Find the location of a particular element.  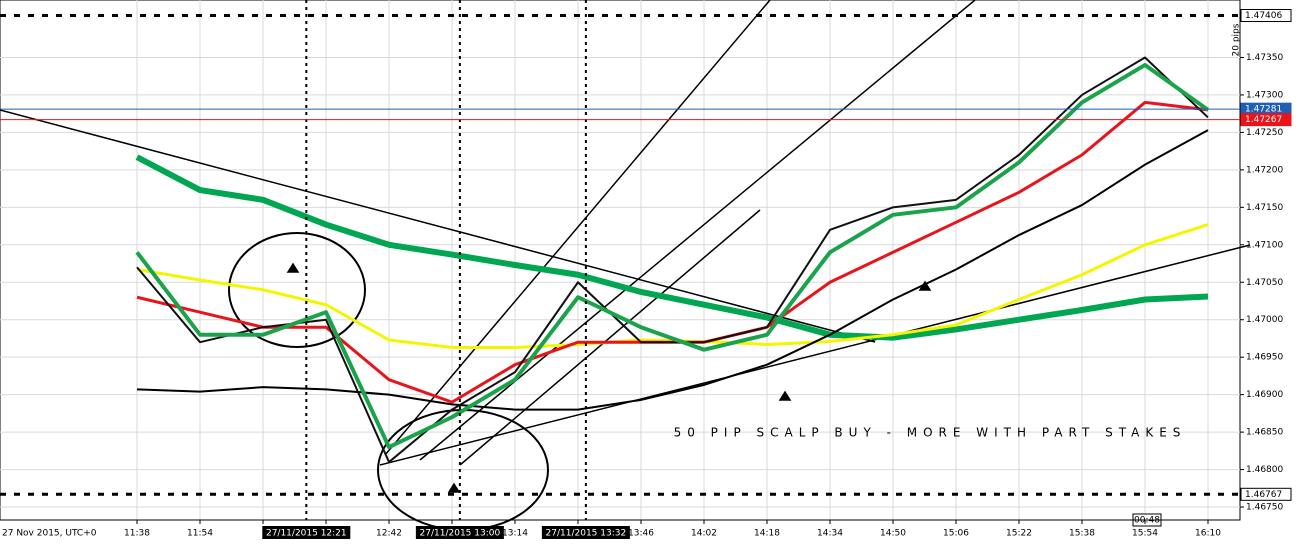

y-tick-label: 1.47350 is located at coordinates (1264, 58).